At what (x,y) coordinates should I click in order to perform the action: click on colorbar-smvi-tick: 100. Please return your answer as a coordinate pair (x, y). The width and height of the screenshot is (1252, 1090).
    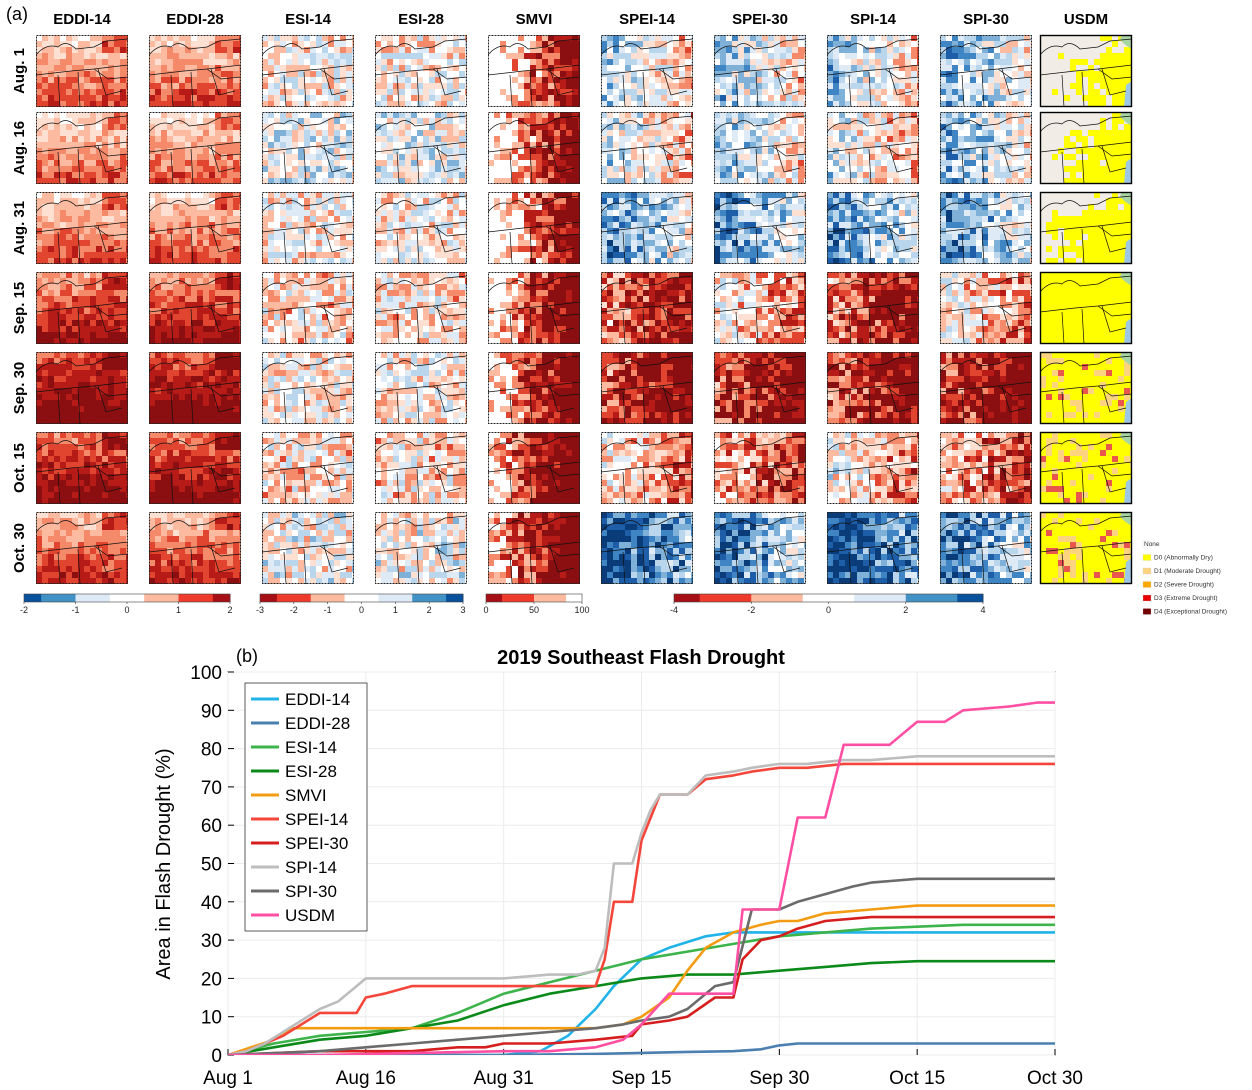
    Looking at the image, I should click on (581, 610).